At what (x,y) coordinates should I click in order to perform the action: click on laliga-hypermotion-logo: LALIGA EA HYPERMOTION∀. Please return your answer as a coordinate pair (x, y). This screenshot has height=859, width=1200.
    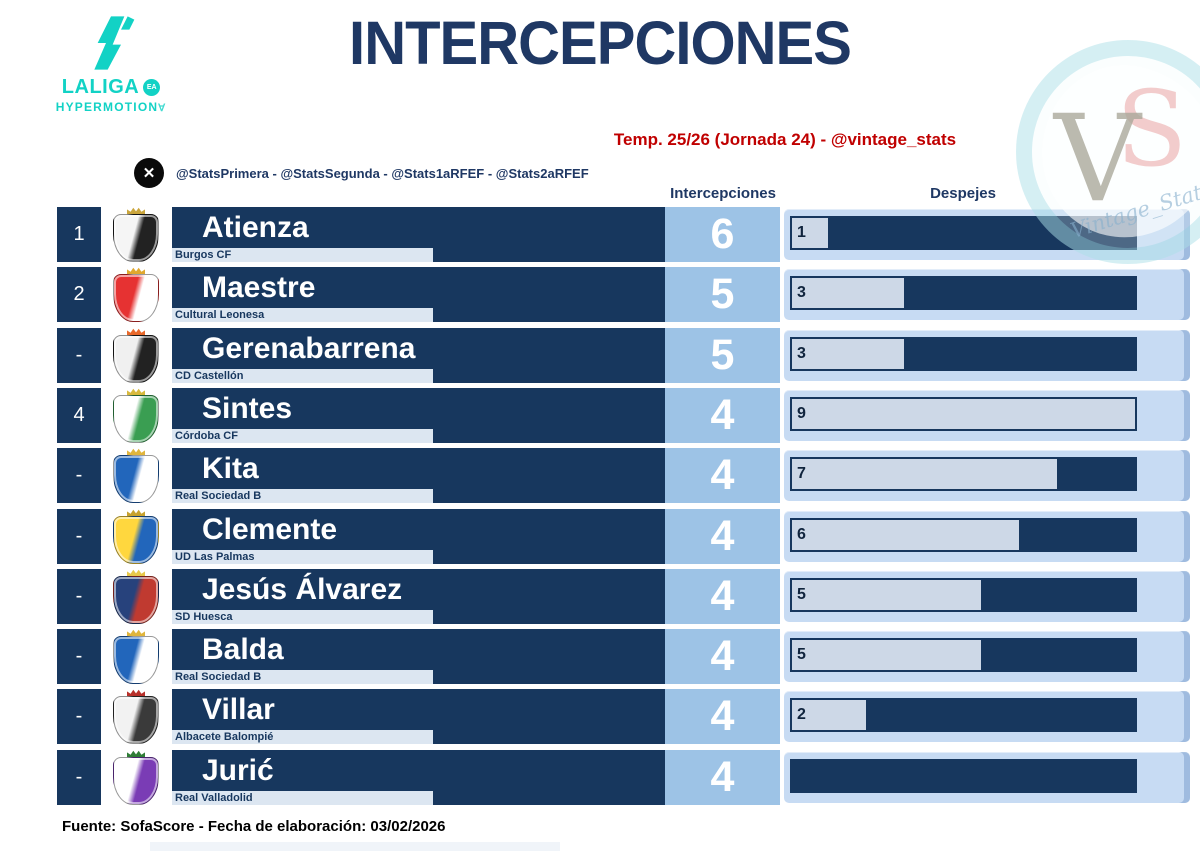
    Looking at the image, I should click on (111, 63).